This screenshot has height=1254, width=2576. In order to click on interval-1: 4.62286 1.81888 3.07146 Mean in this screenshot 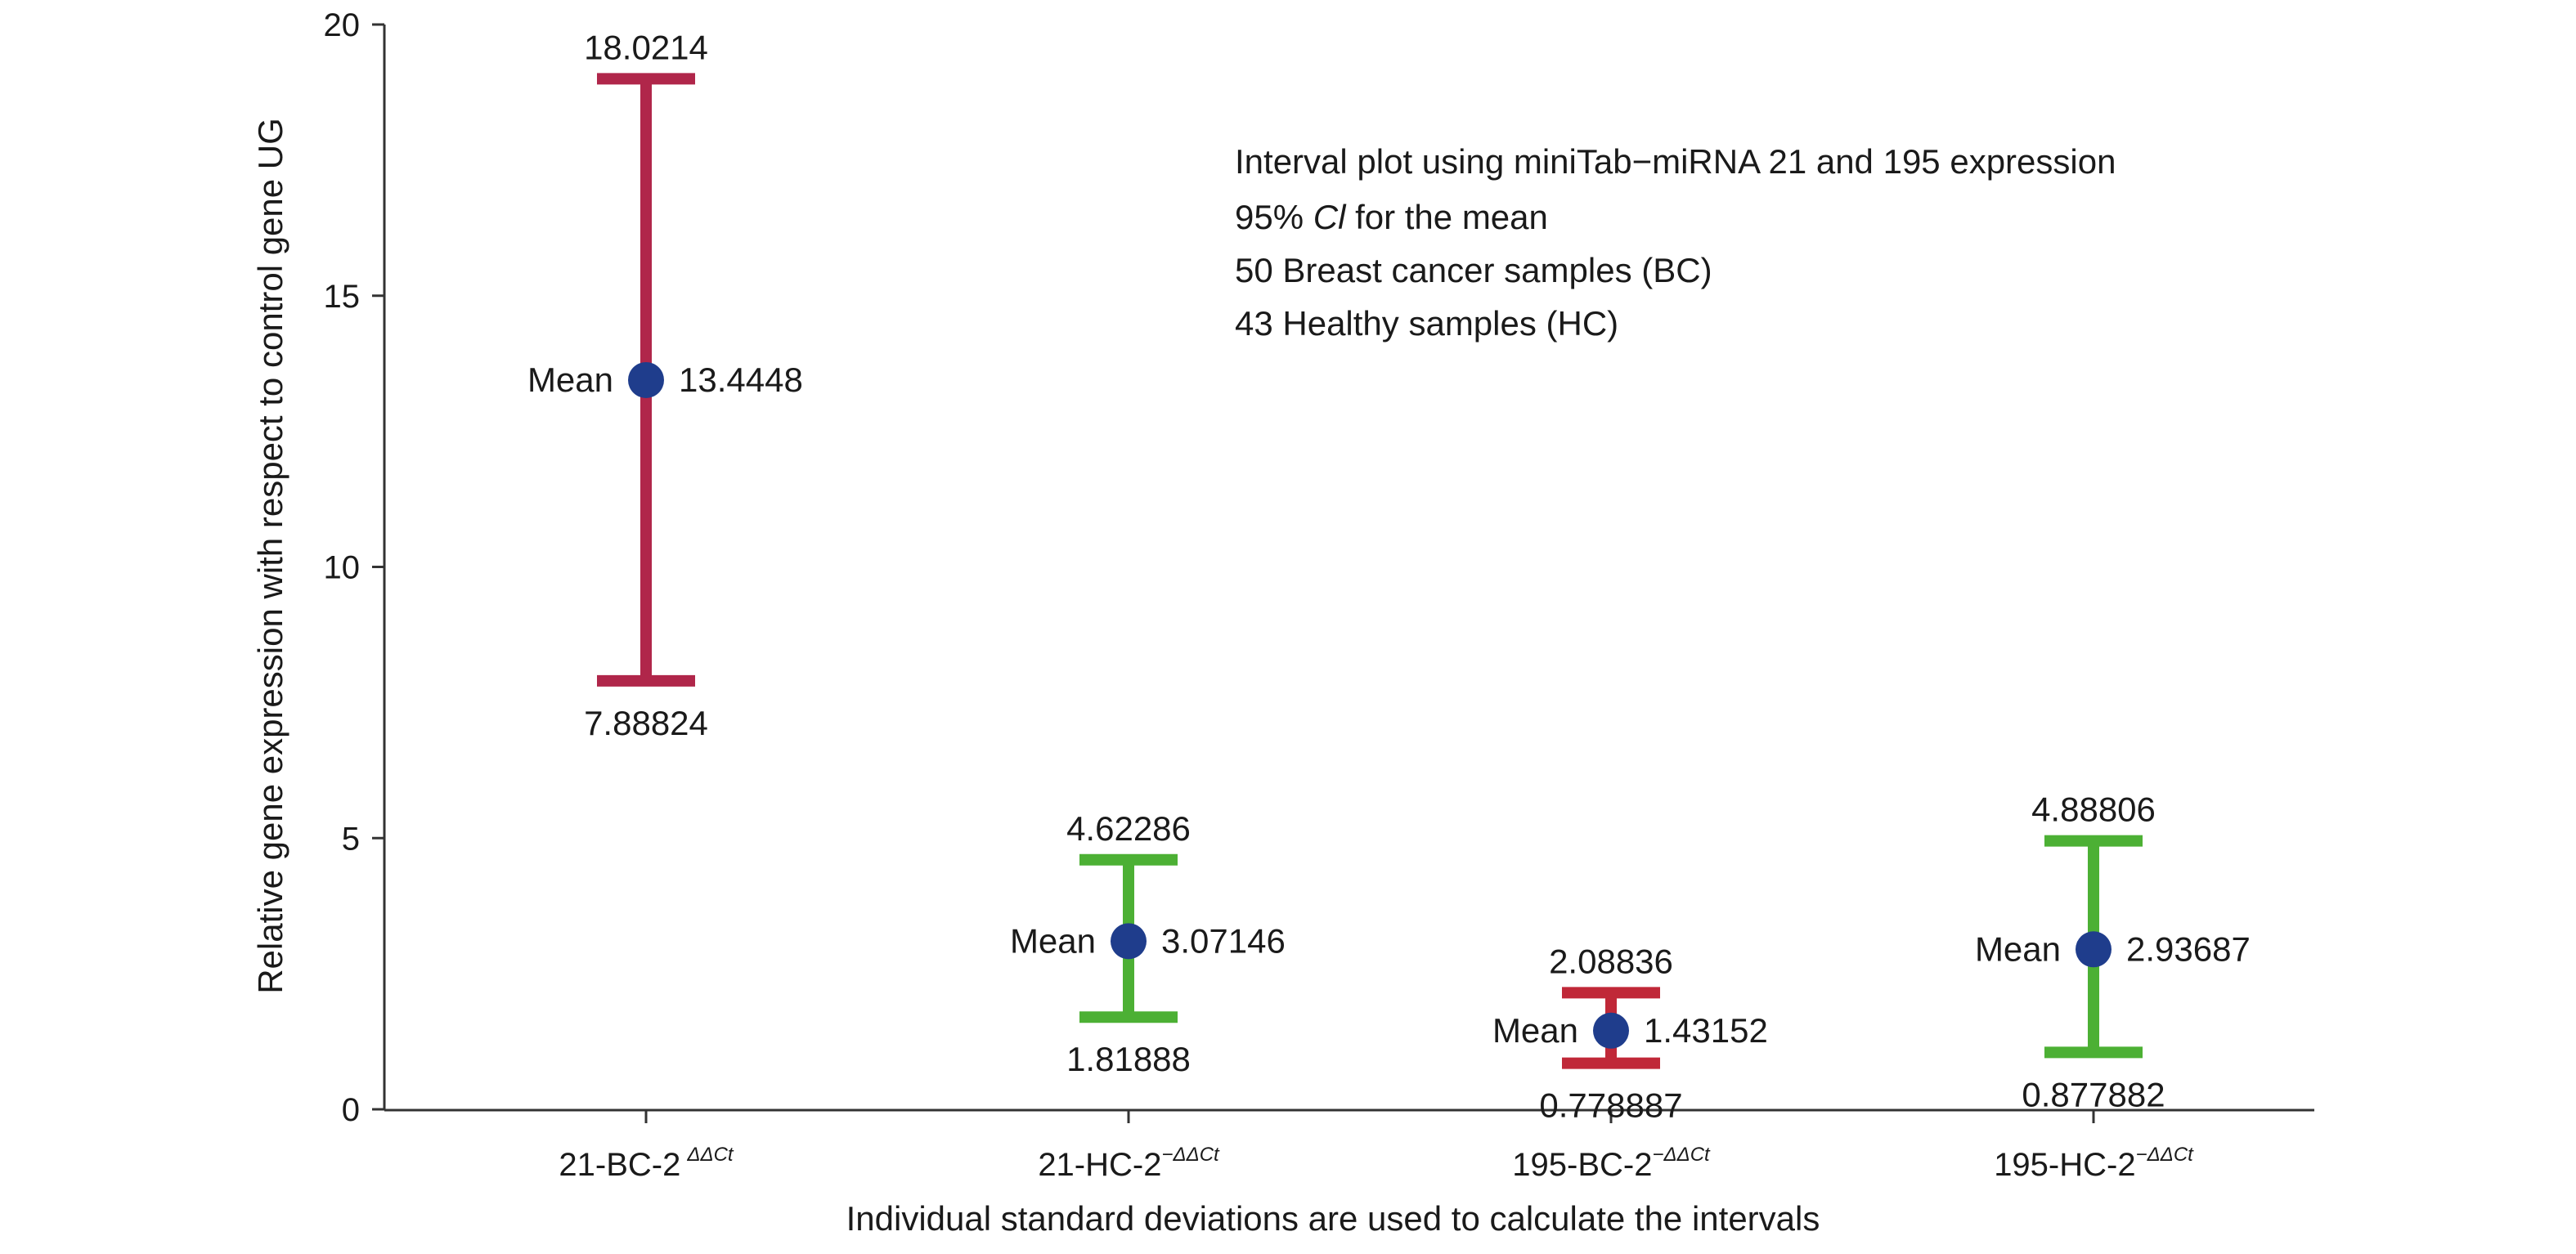, I will do `click(1148, 943)`.